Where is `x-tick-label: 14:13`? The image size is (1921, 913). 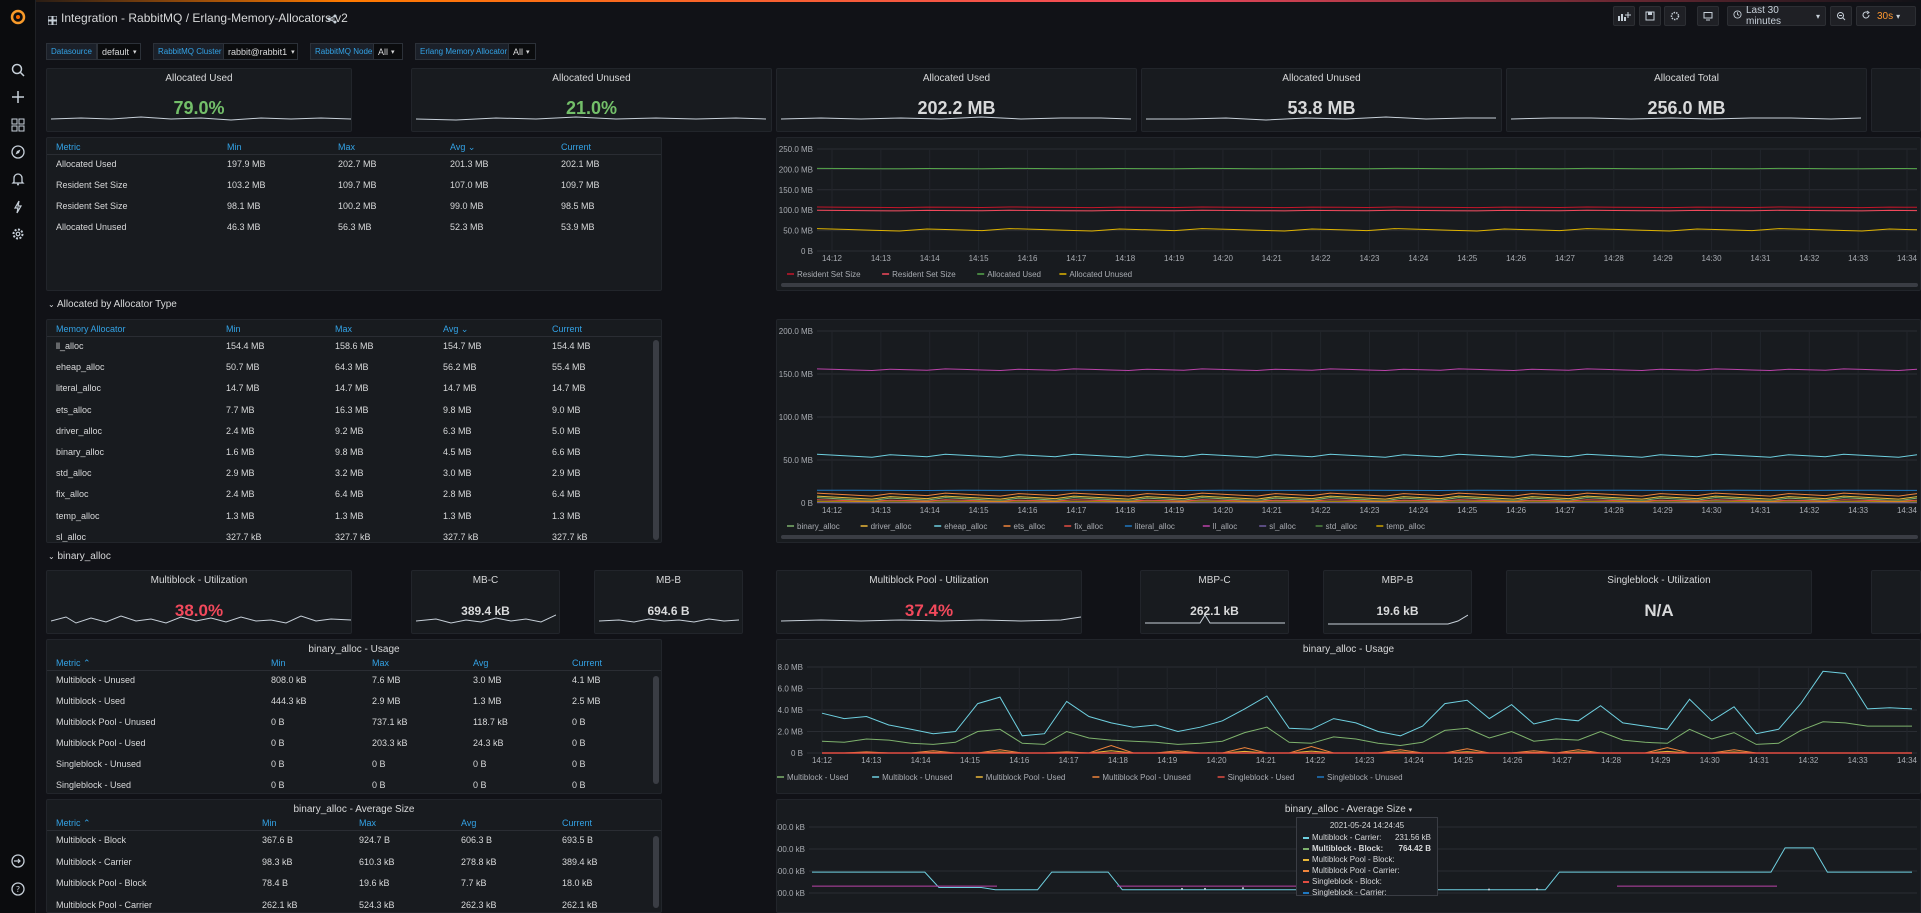 x-tick-label: 14:13 is located at coordinates (881, 510).